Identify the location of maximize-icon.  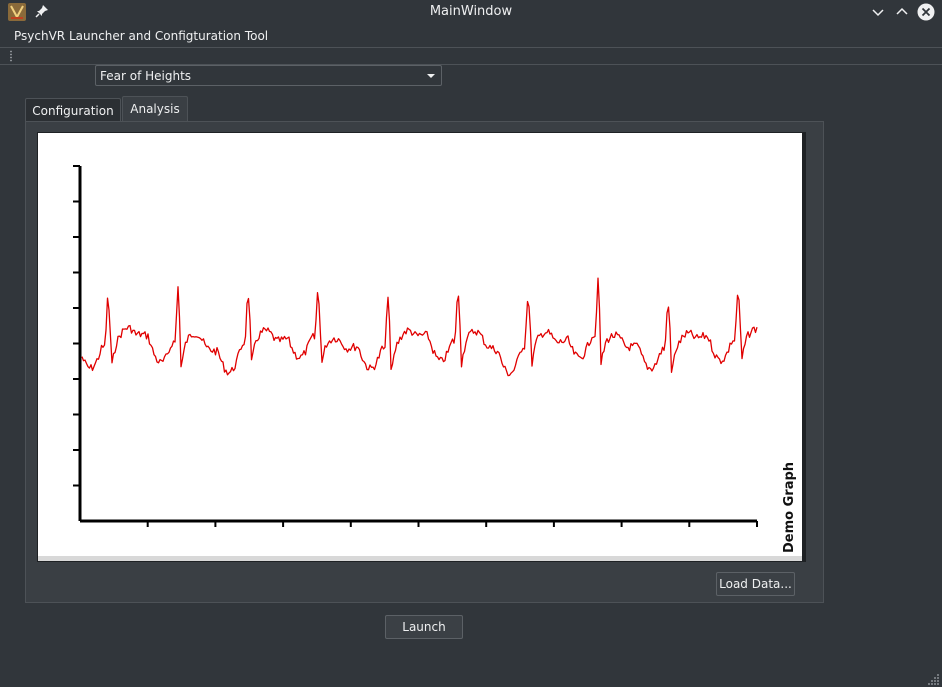
(902, 12).